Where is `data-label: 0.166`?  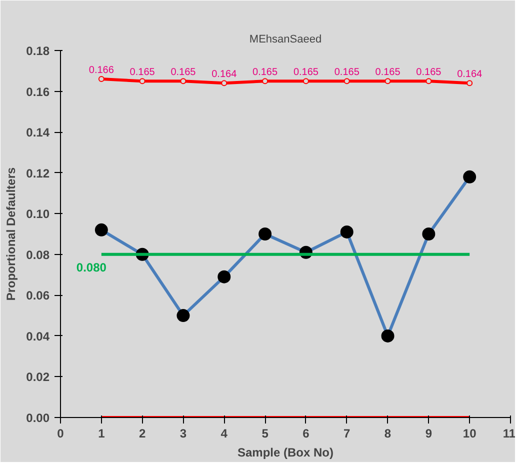
data-label: 0.166 is located at coordinates (101, 70).